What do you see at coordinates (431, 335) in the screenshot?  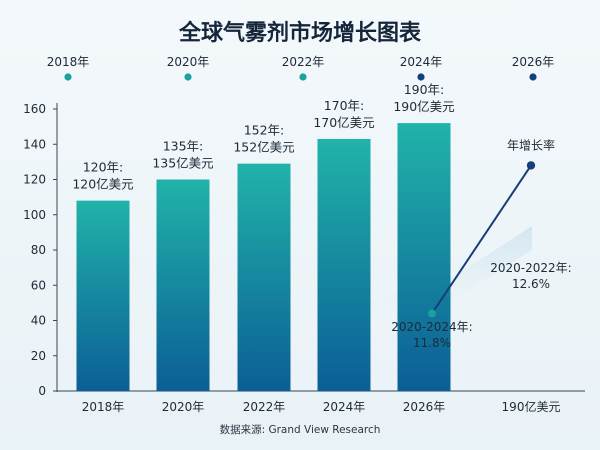 I see `growth-annotation: 2020-2024年: 11.8%` at bounding box center [431, 335].